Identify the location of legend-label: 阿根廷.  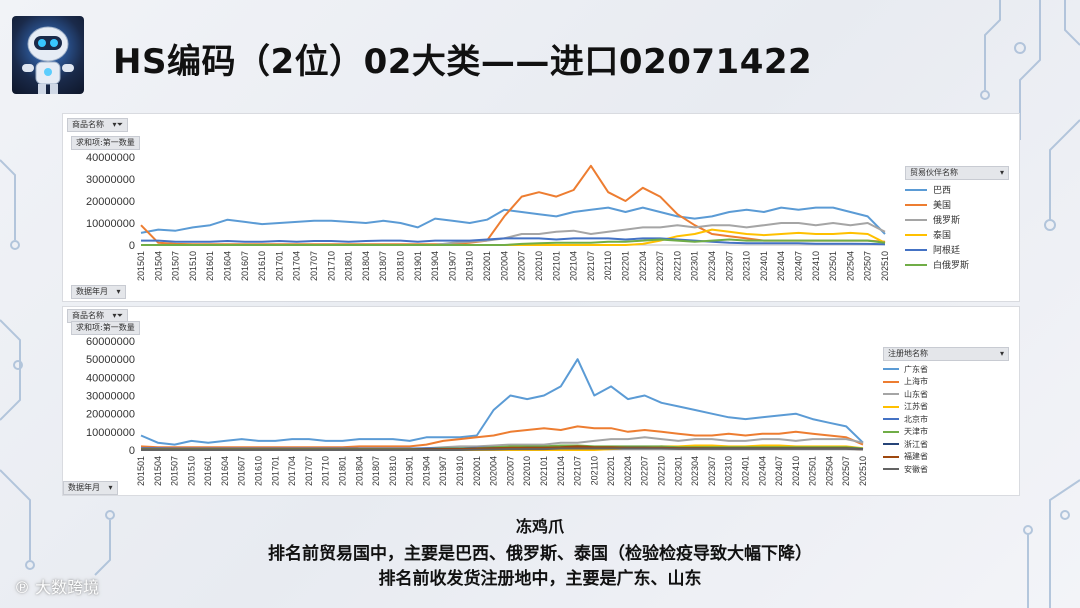
(947, 251).